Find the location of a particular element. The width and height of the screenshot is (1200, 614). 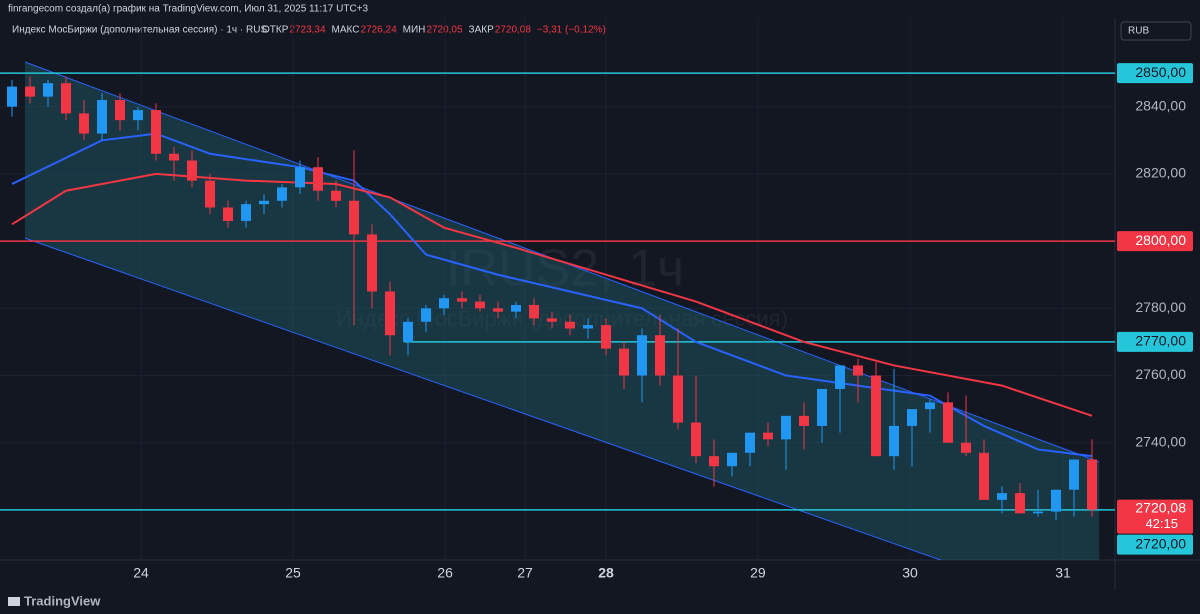

currency: RUB is located at coordinates (1138, 31).